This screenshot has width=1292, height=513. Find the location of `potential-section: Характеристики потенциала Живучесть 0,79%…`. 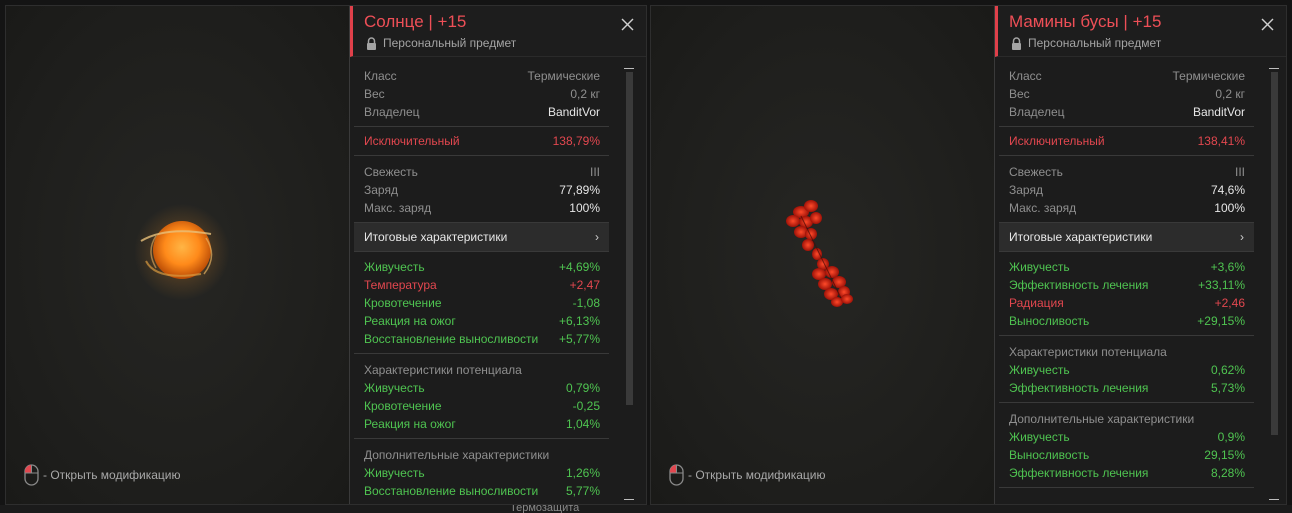

potential-section: Характеристики потенциала Живучесть 0,79%… is located at coordinates (481, 396).